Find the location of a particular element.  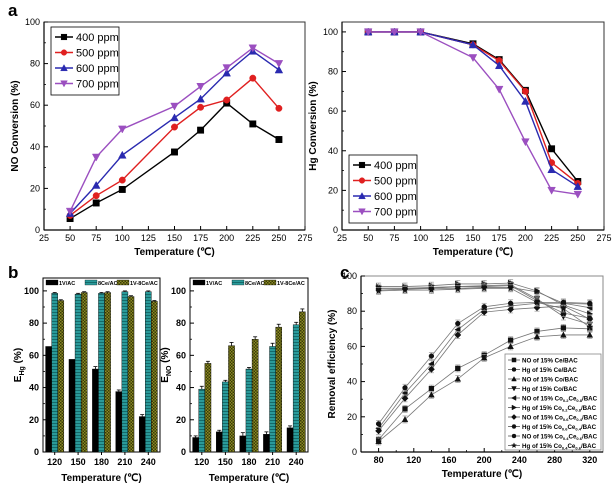

series-700 ppm is located at coordinates (473, 113).